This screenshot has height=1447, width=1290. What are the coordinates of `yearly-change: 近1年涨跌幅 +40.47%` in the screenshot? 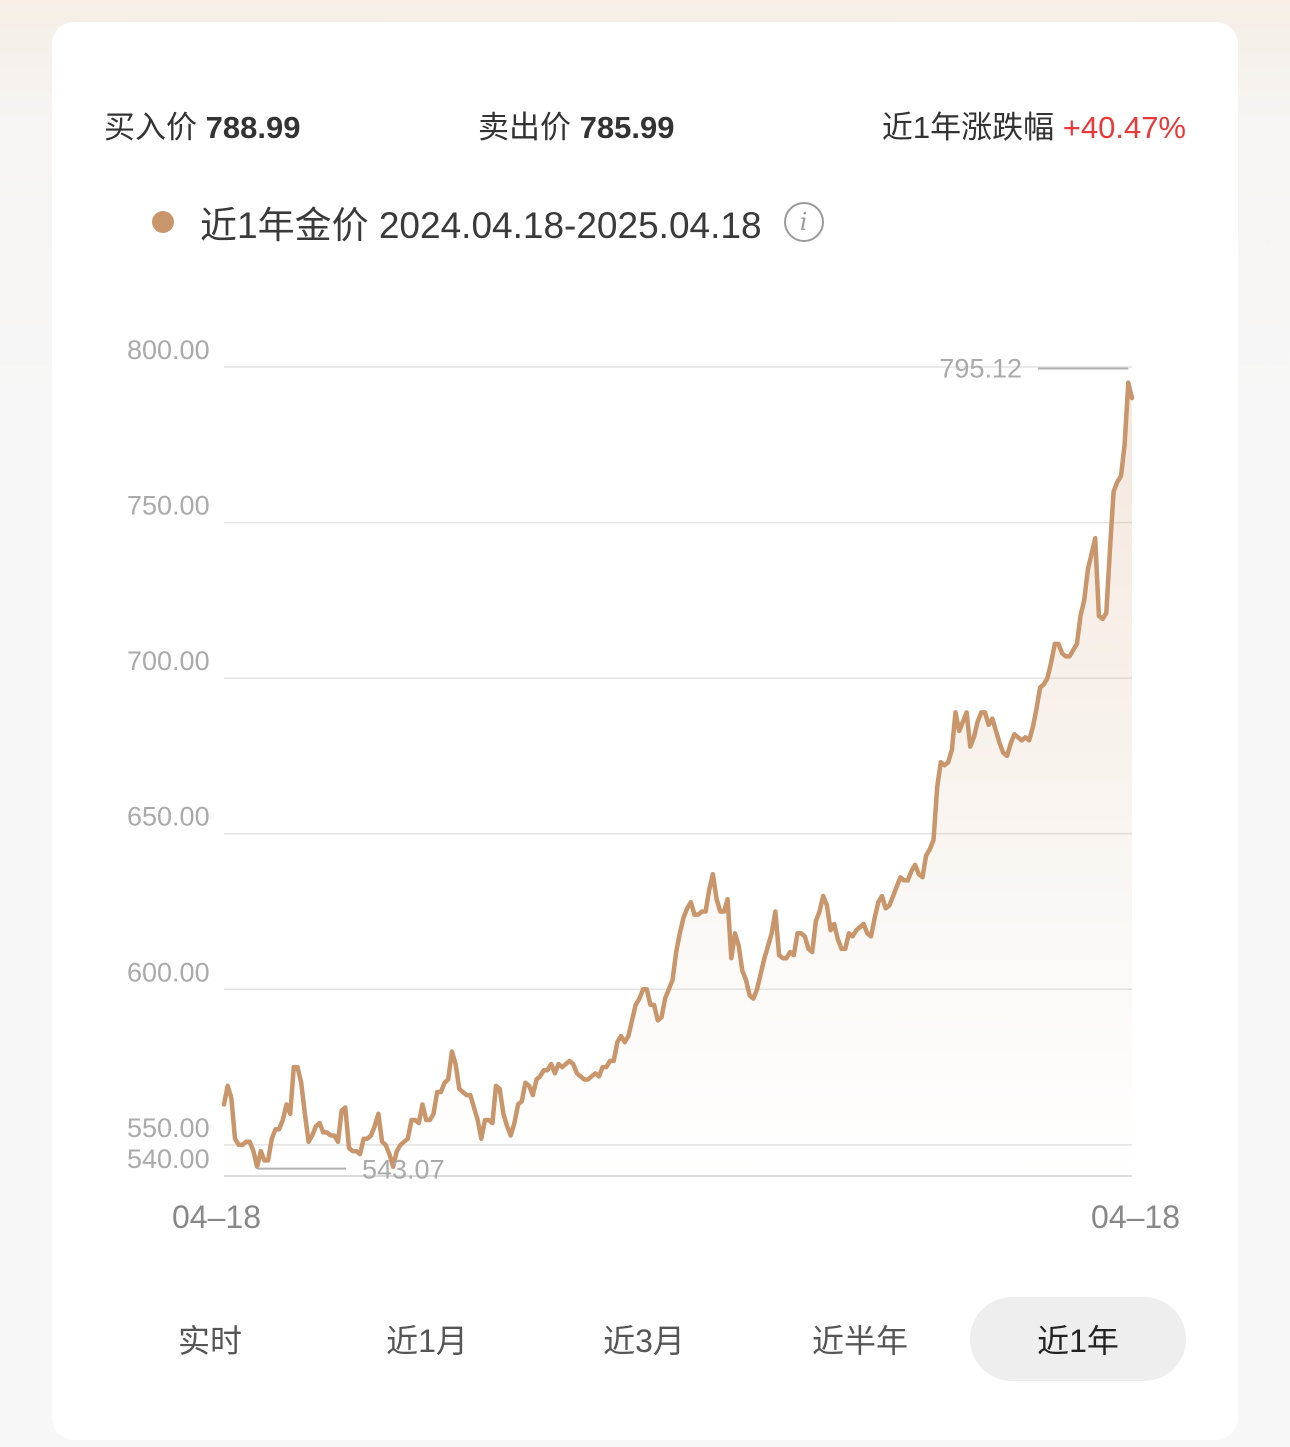 It's located at (1034, 124).